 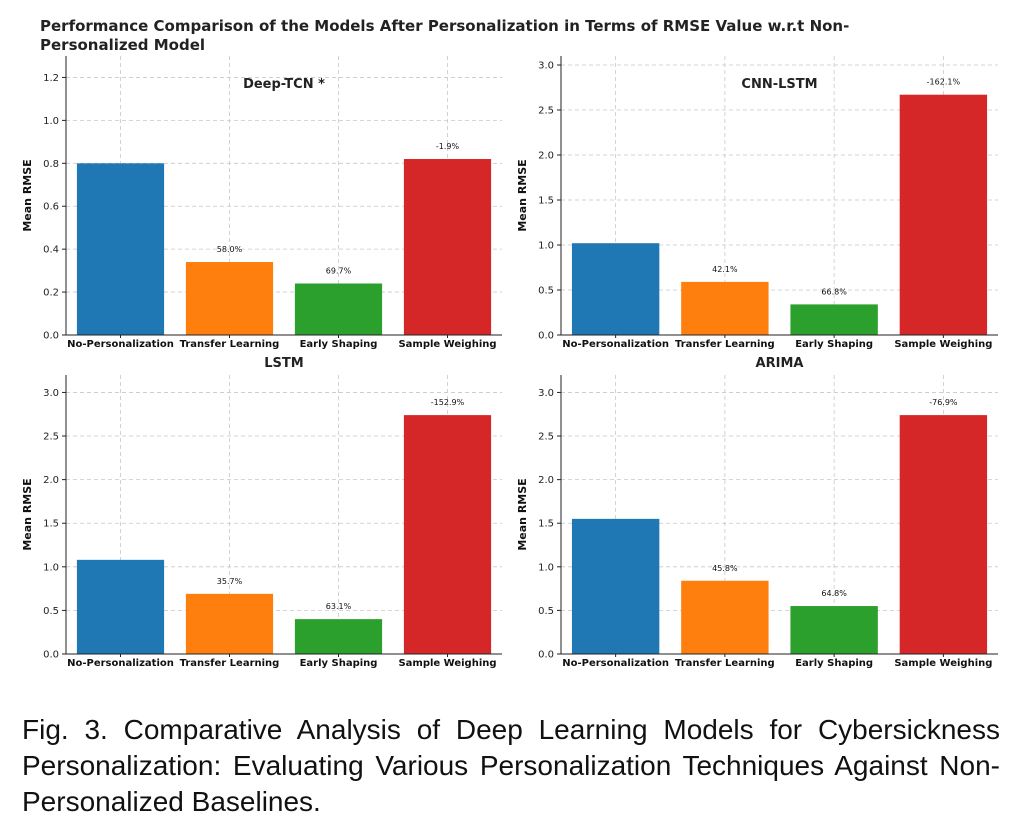 What do you see at coordinates (725, 568) in the screenshot?
I see `data-label-arima-1: 45.8%` at bounding box center [725, 568].